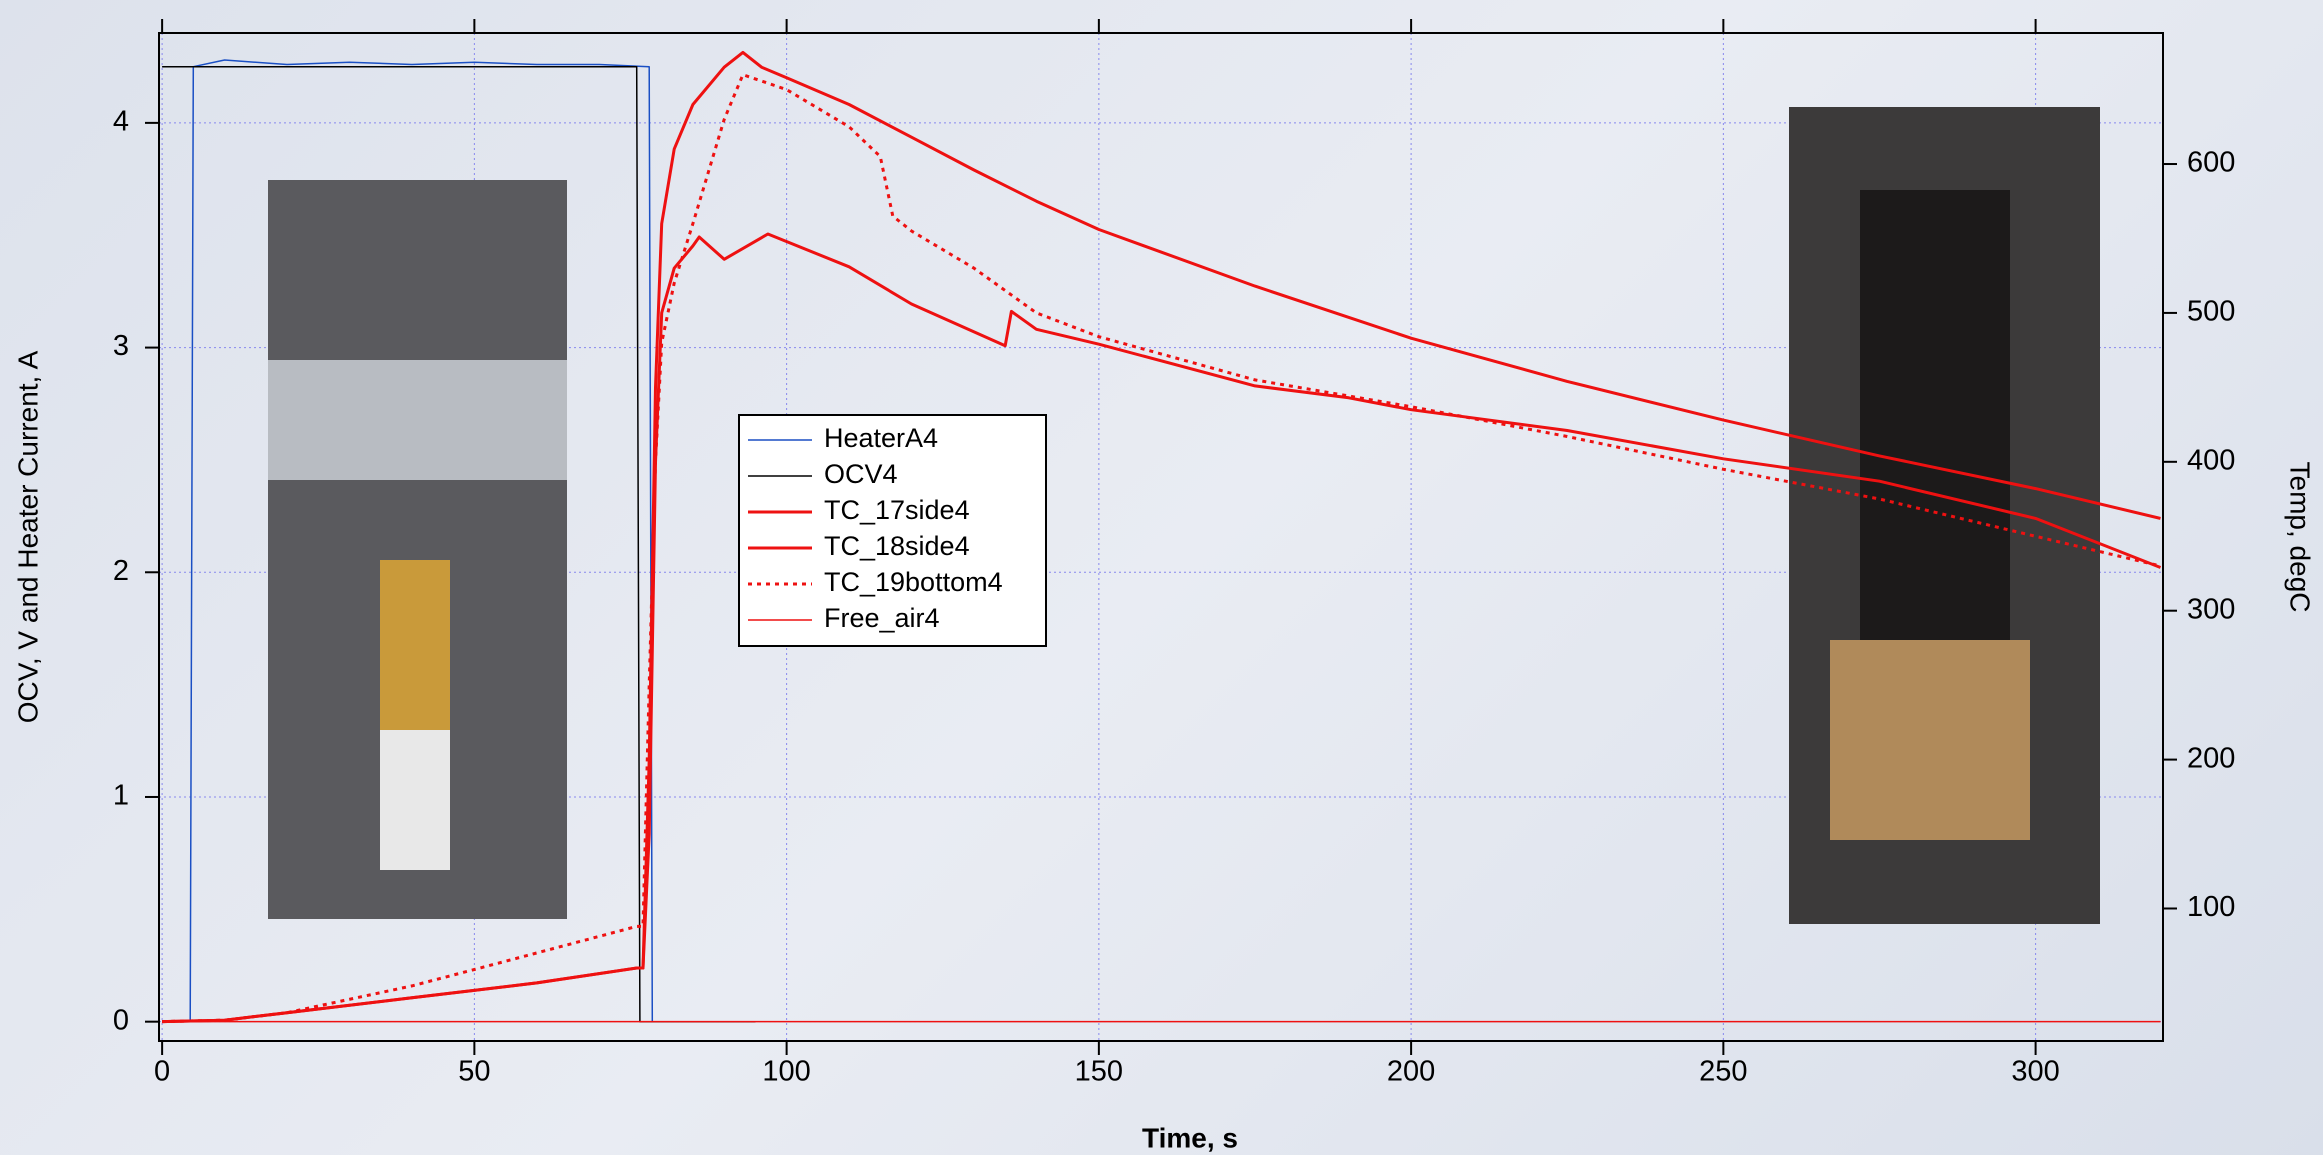  Describe the element at coordinates (897, 546) in the screenshot. I see `legend-label: TC_18side4` at that location.